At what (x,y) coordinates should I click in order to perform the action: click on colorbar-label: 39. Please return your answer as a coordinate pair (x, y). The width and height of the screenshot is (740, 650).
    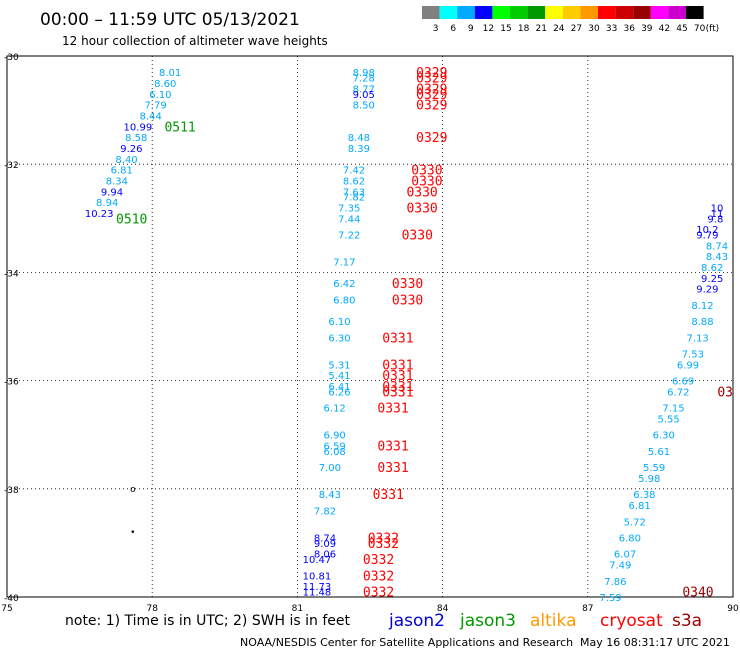
    Looking at the image, I should click on (647, 29).